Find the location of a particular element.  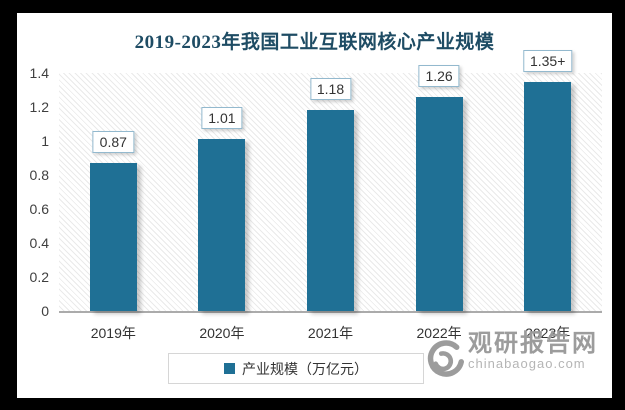

y-axis-tick: 1 is located at coordinates (45, 141).